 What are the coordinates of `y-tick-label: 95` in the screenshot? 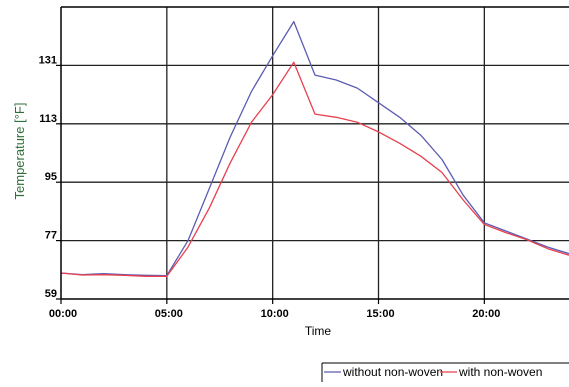 It's located at (51, 177).